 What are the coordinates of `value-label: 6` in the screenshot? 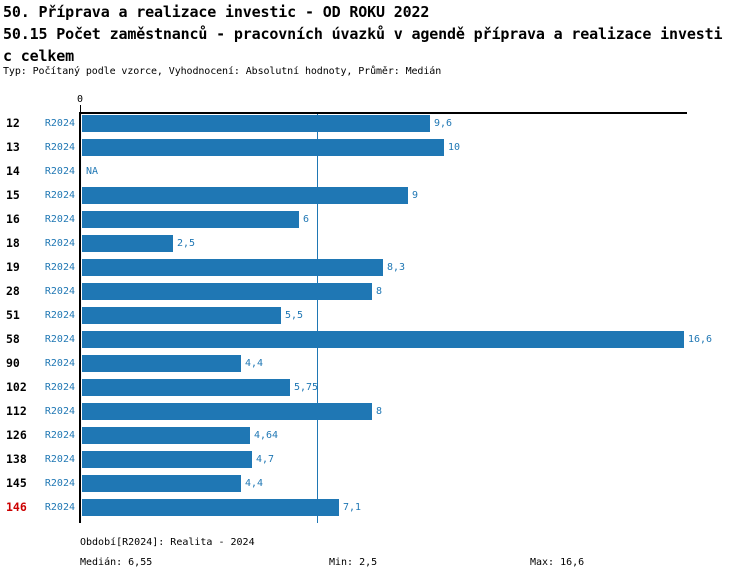 It's located at (306, 219).